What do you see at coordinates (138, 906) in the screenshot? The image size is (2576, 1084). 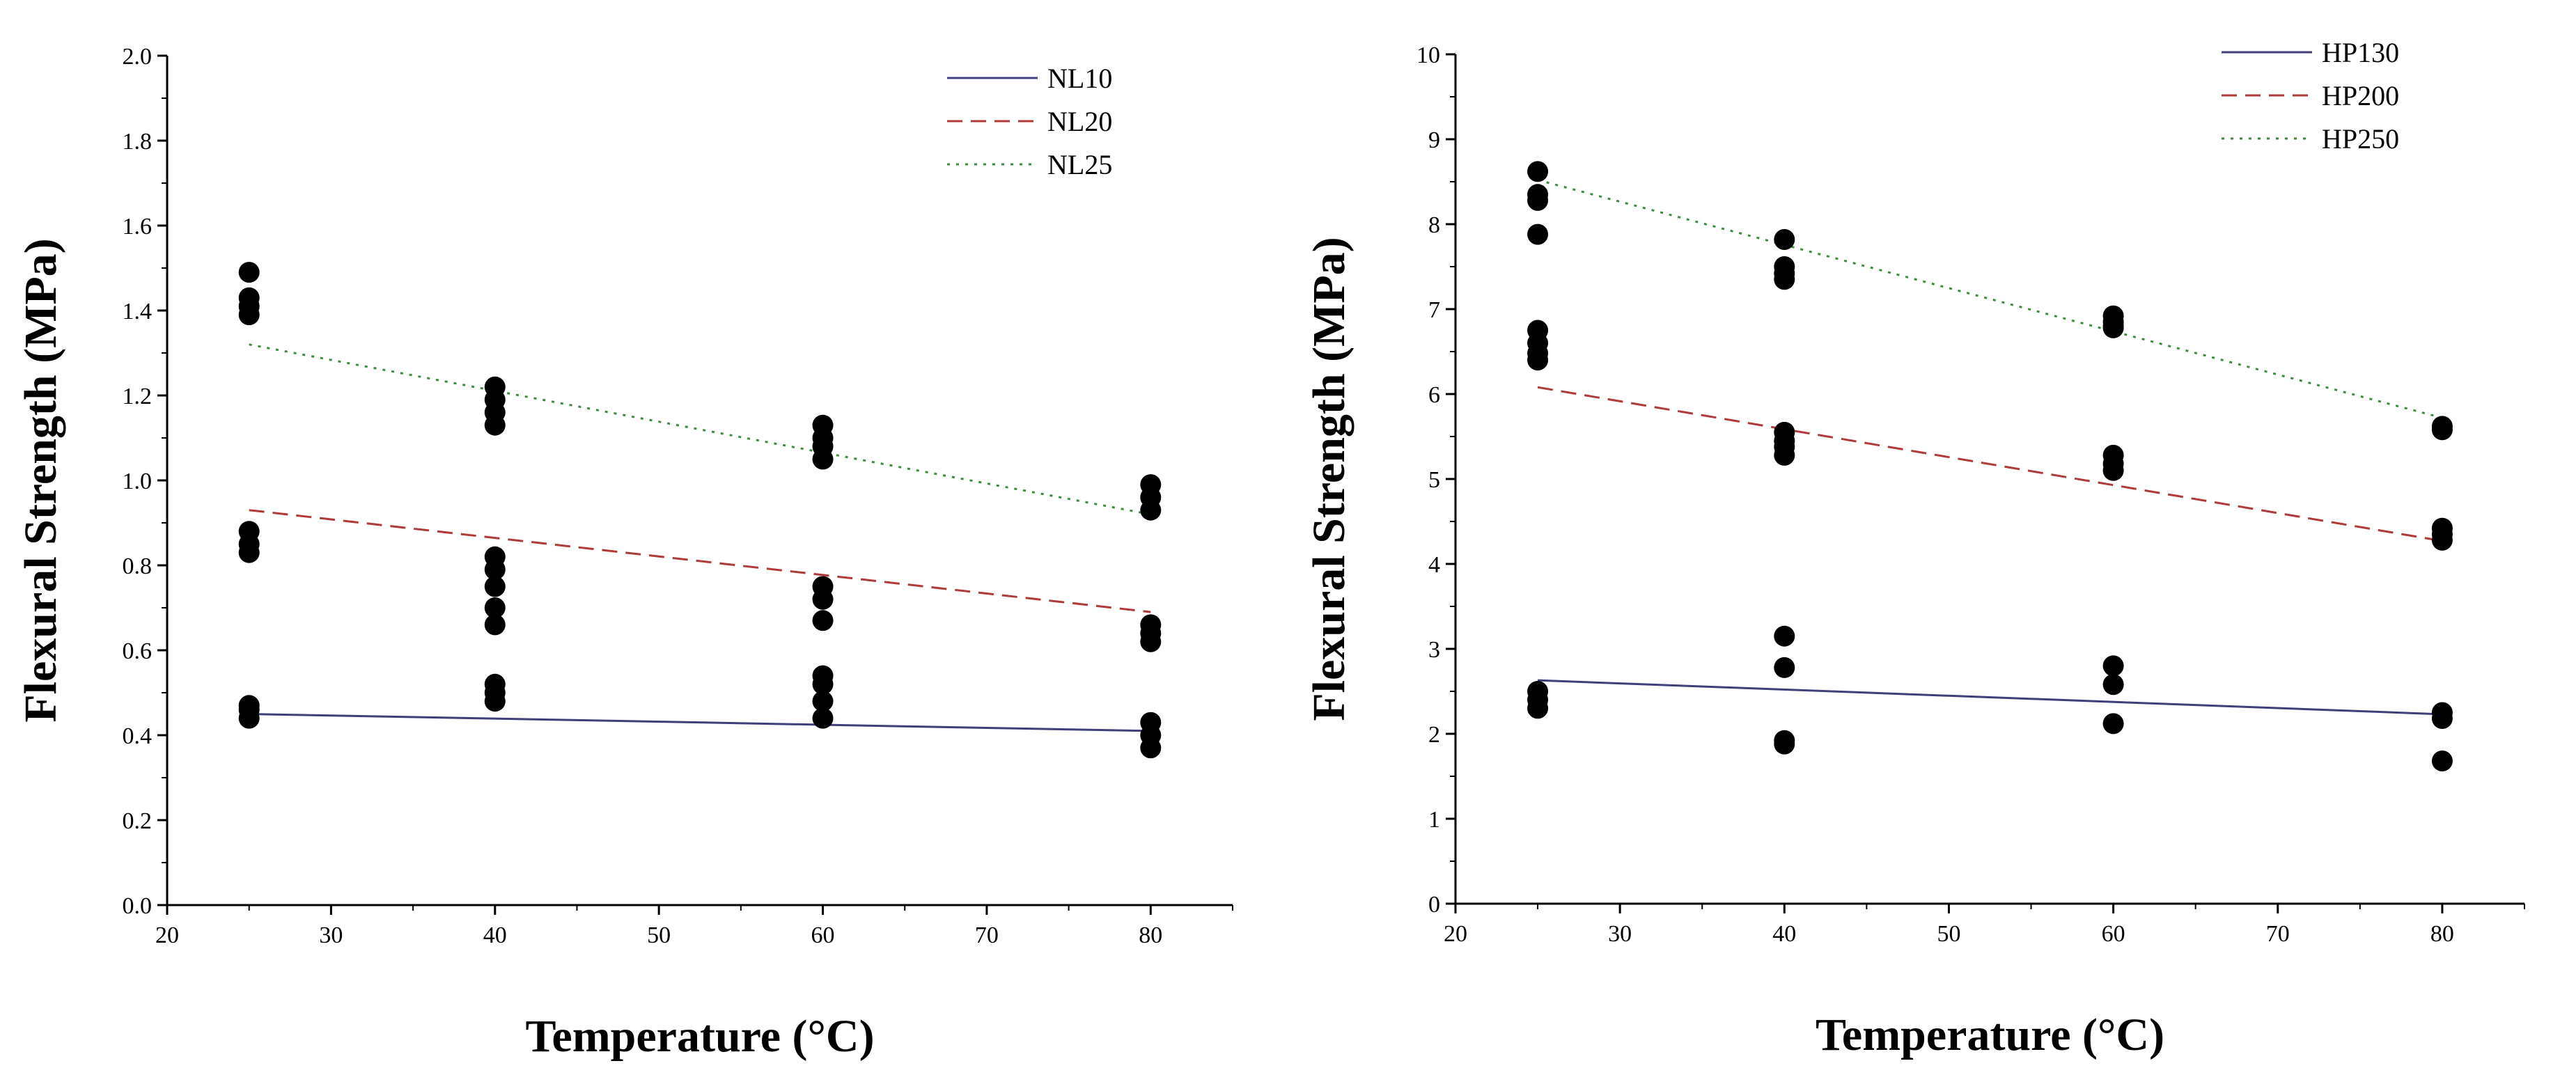 I see `y-tick-label: 0.0` at bounding box center [138, 906].